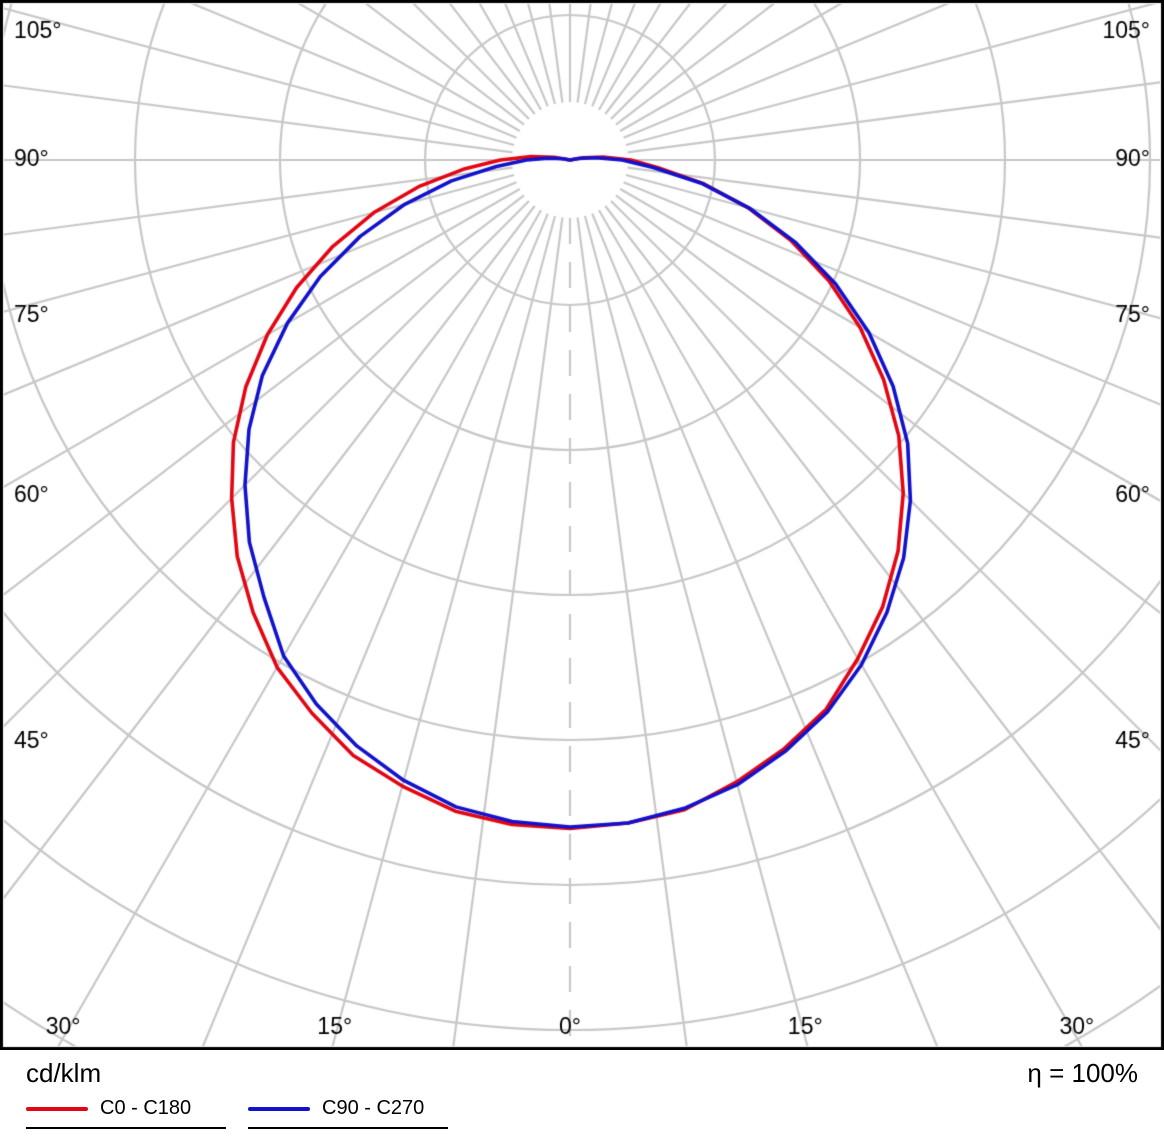 The image size is (1164, 1140). Describe the element at coordinates (582, 1069) in the screenshot. I see `footer-top-row: cd/klm η = 100%` at that location.